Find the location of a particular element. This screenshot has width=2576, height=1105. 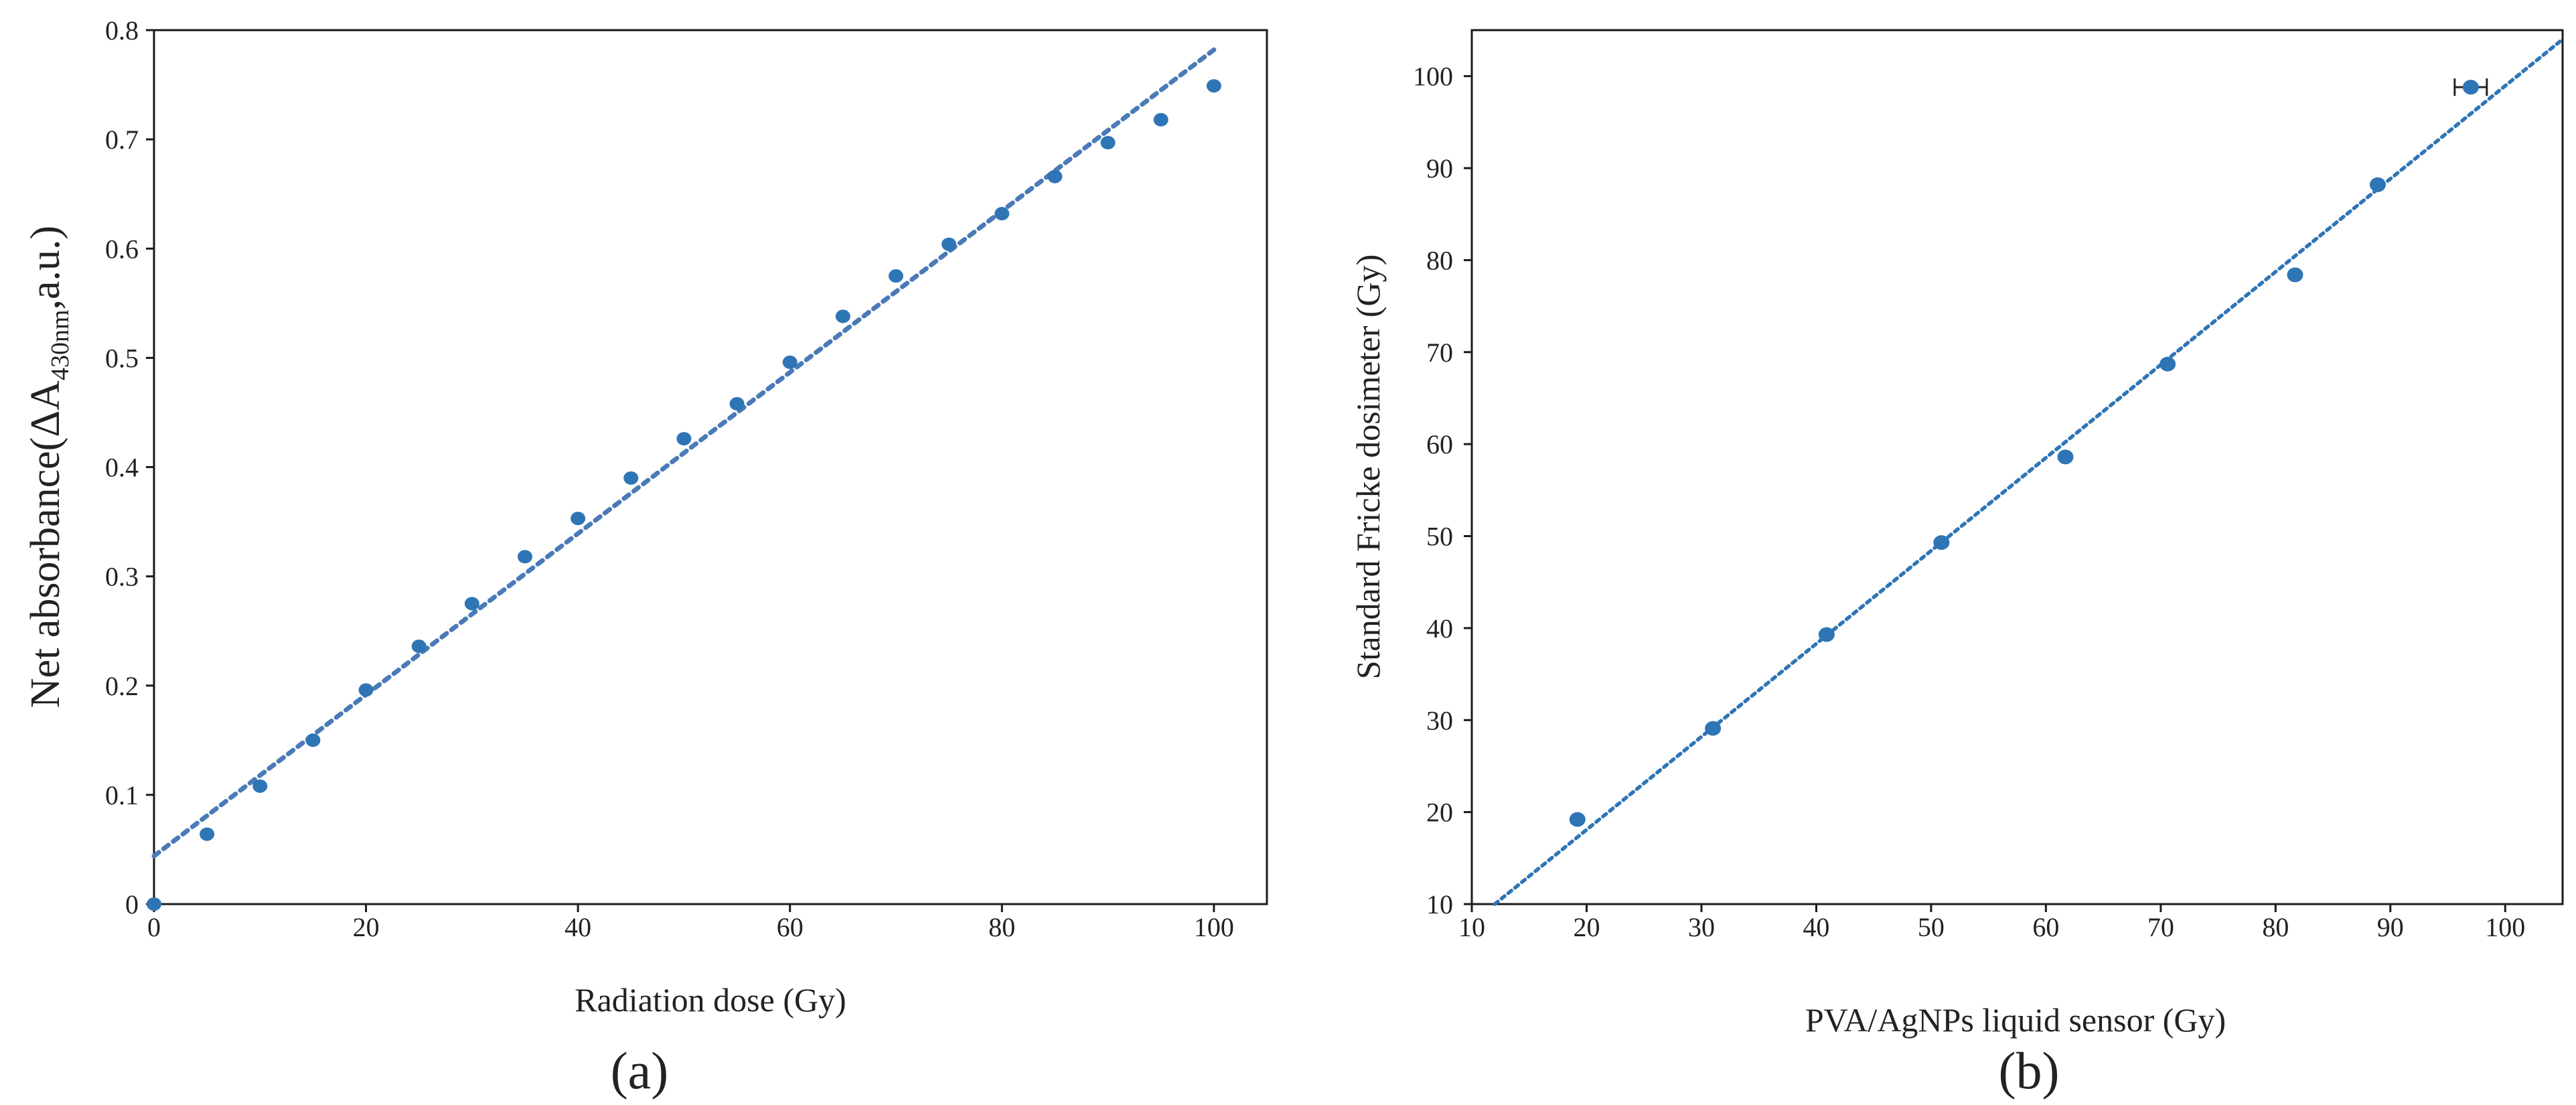

x-tick-label: 0 is located at coordinates (154, 927).